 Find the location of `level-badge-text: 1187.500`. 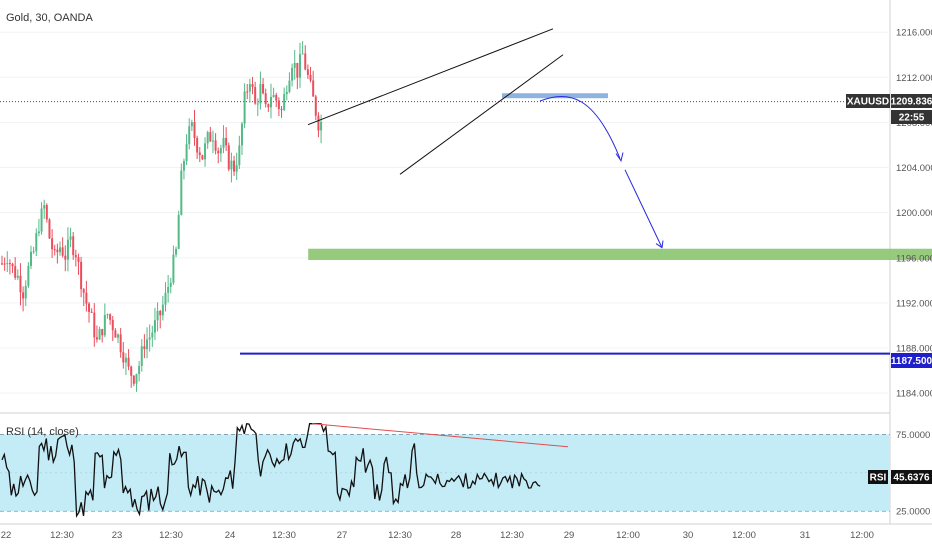

level-badge-text: 1187.500 is located at coordinates (911, 361).